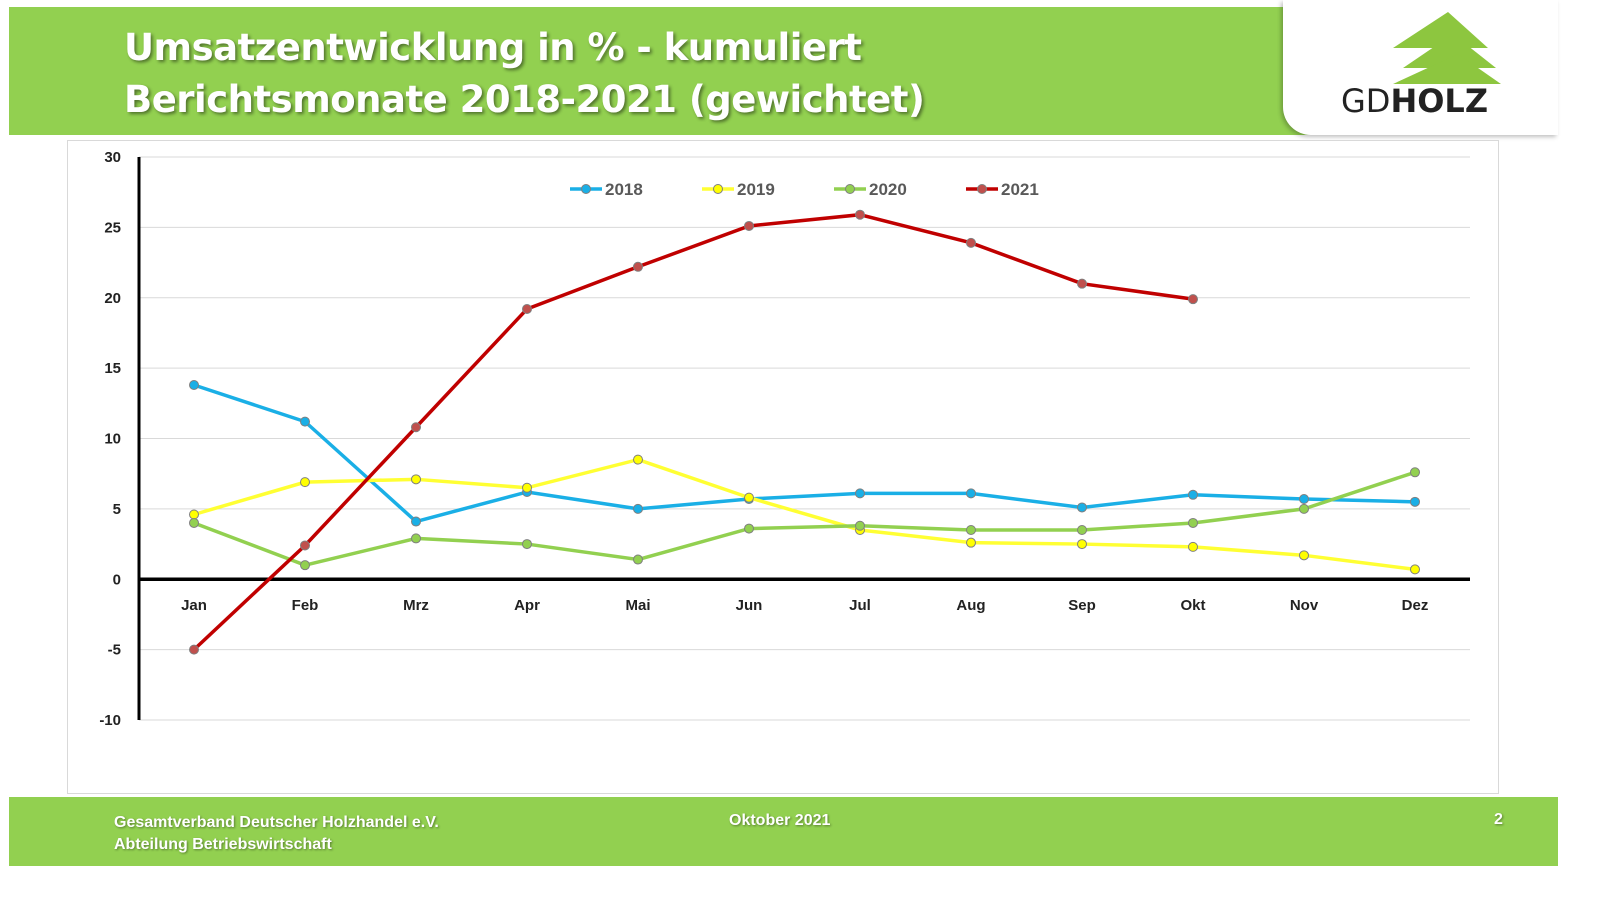 This screenshot has width=1613, height=902. I want to click on x-tick-label: Mai, so click(637, 605).